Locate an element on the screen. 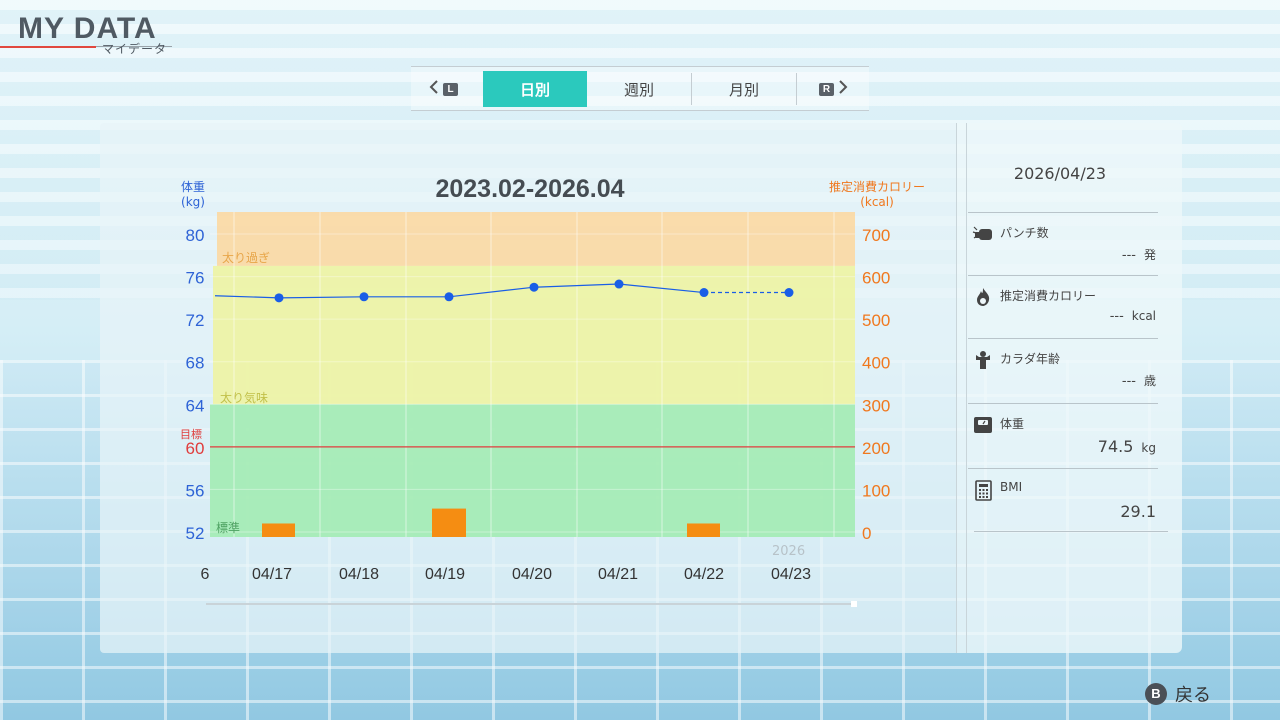  left-axis-tick: 76 is located at coordinates (195, 278).